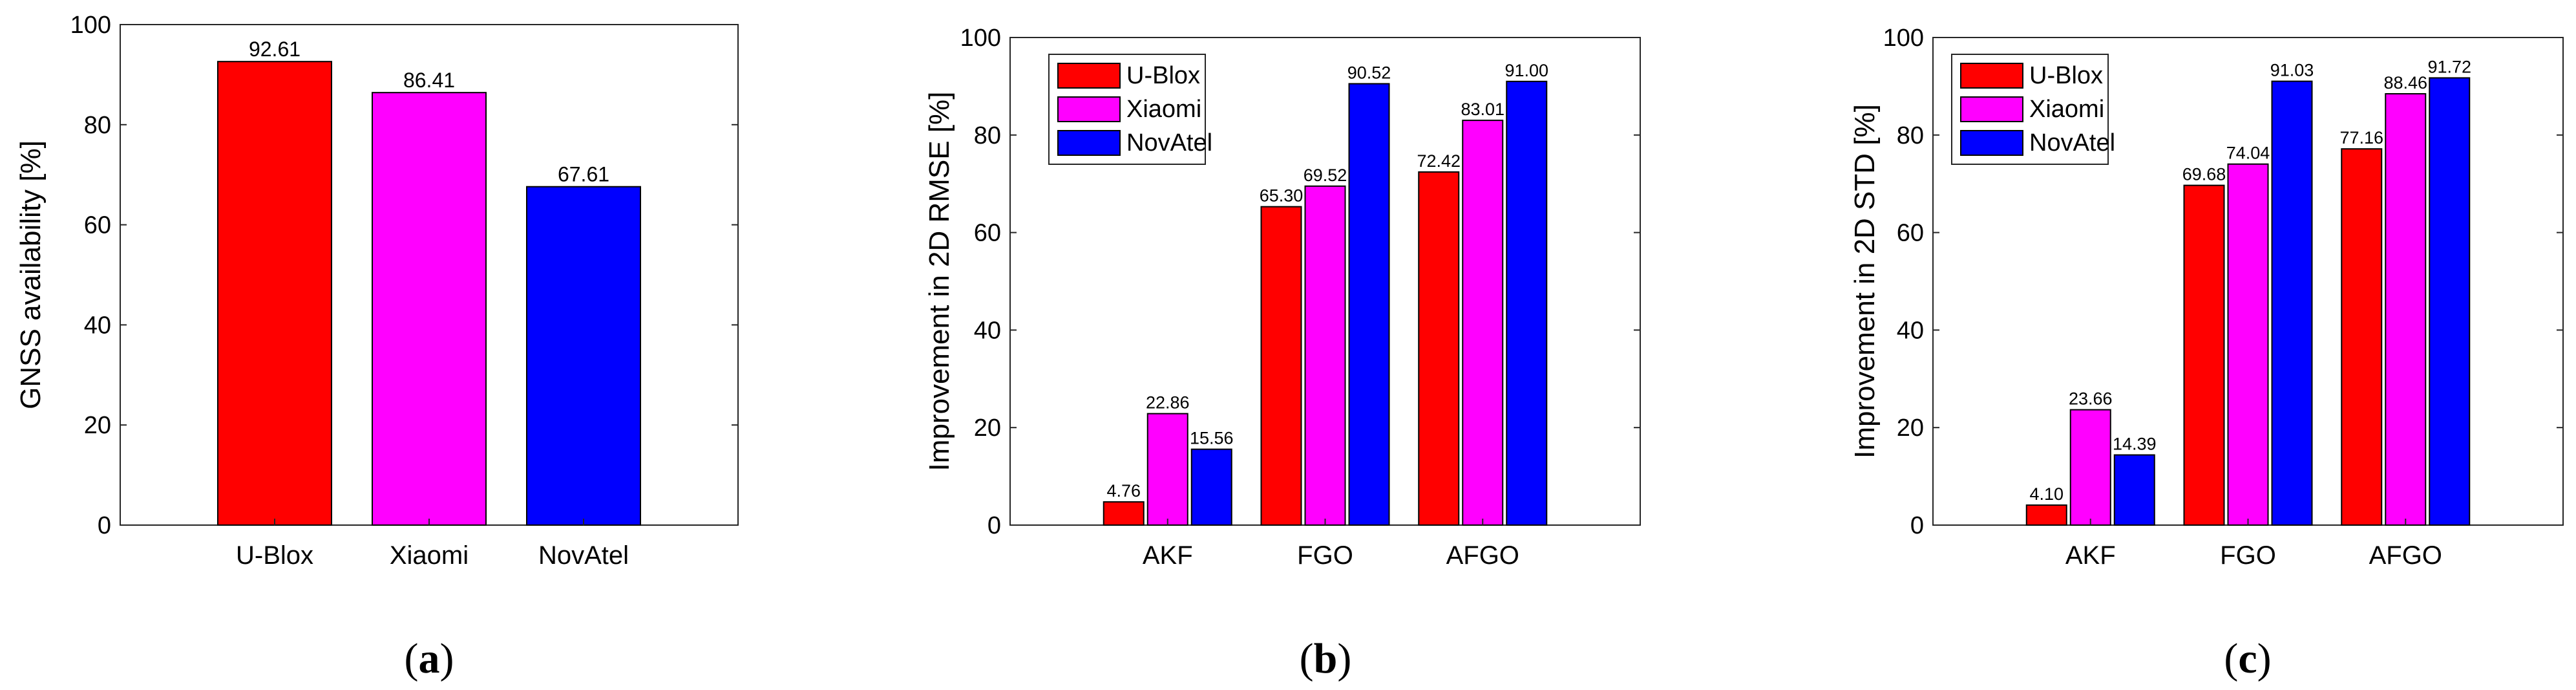 The width and height of the screenshot is (2576, 690). Describe the element at coordinates (2204, 174) in the screenshot. I see `data-label: 69.68` at that location.